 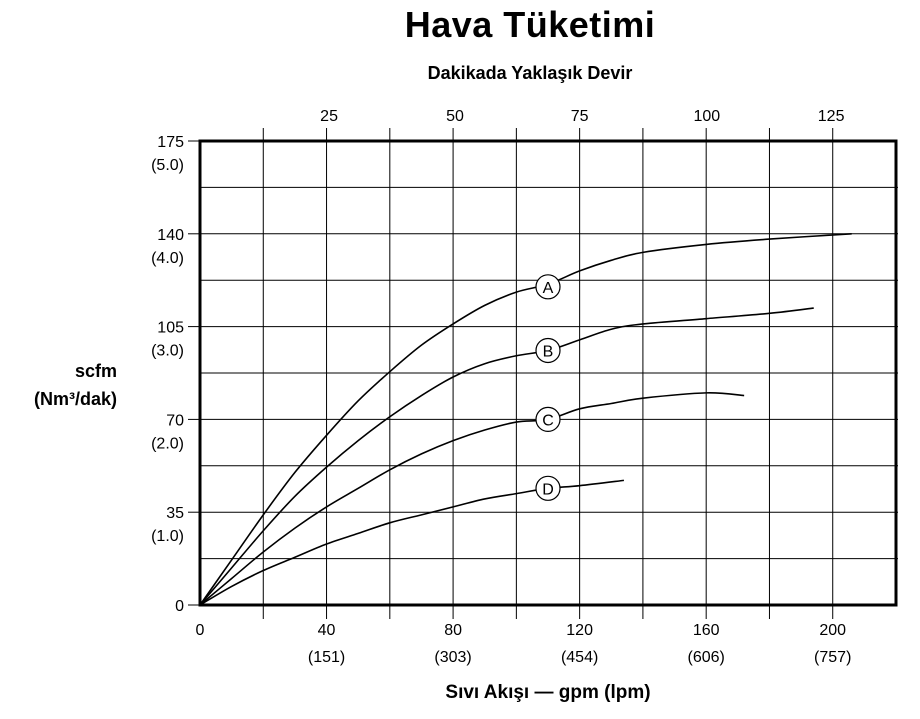 What do you see at coordinates (170, 142) in the screenshot?
I see `y-tick-label: 175` at bounding box center [170, 142].